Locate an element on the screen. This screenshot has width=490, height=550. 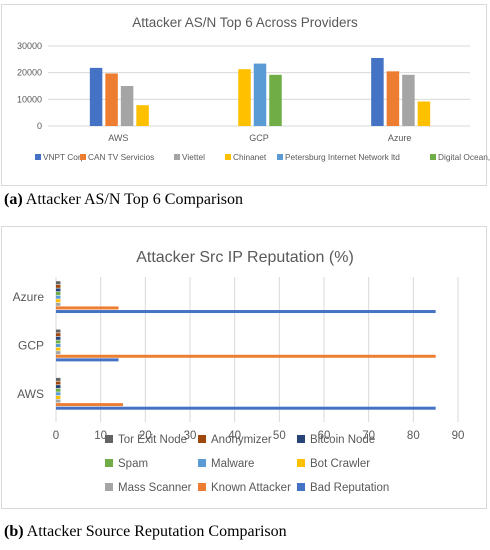
chart-b-xtick-label: 40 is located at coordinates (234, 436).